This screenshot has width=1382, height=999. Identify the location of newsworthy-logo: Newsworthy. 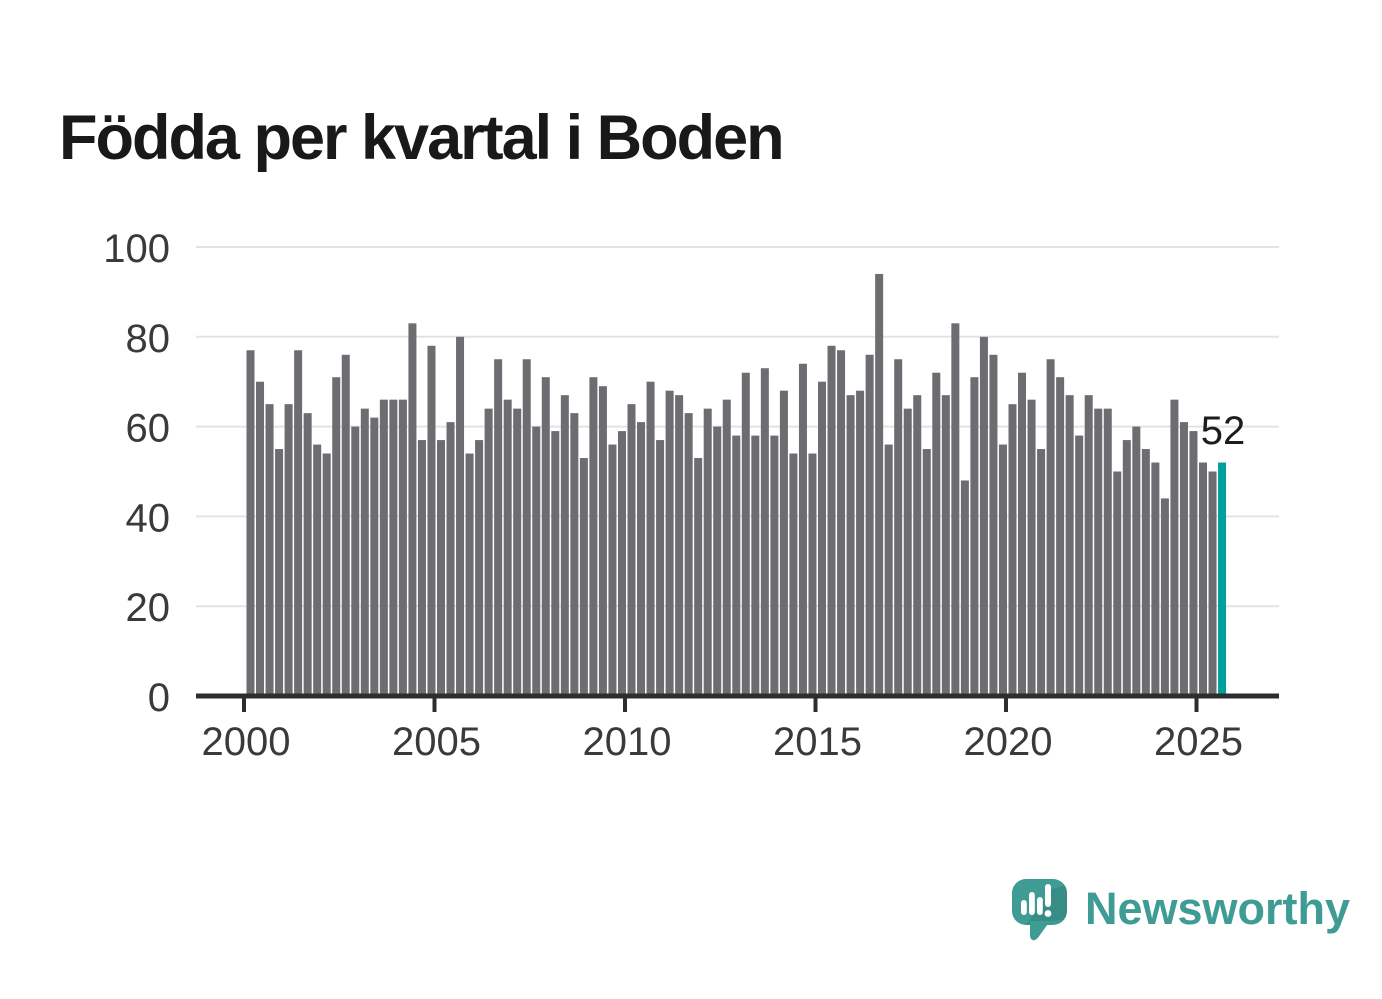
(1181, 910).